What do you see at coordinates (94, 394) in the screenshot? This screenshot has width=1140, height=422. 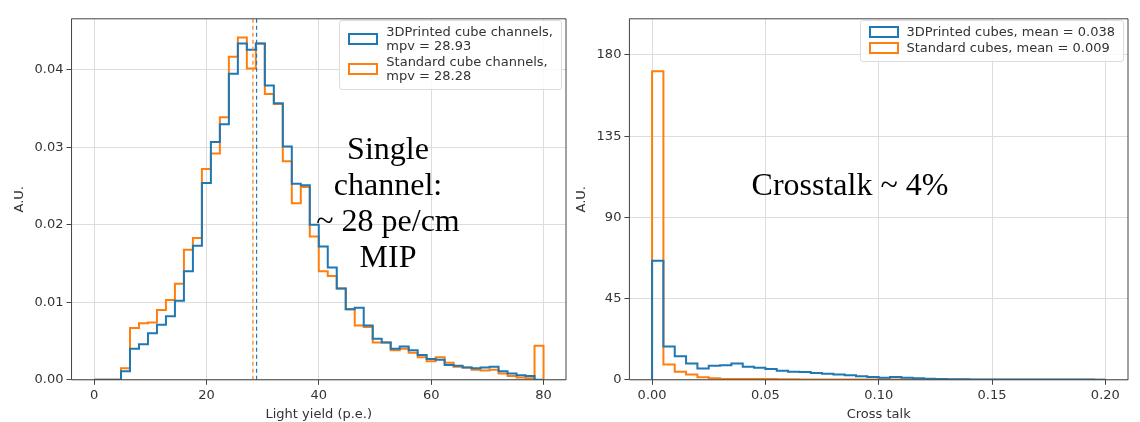 I see `x-tick-label: 0` at bounding box center [94, 394].